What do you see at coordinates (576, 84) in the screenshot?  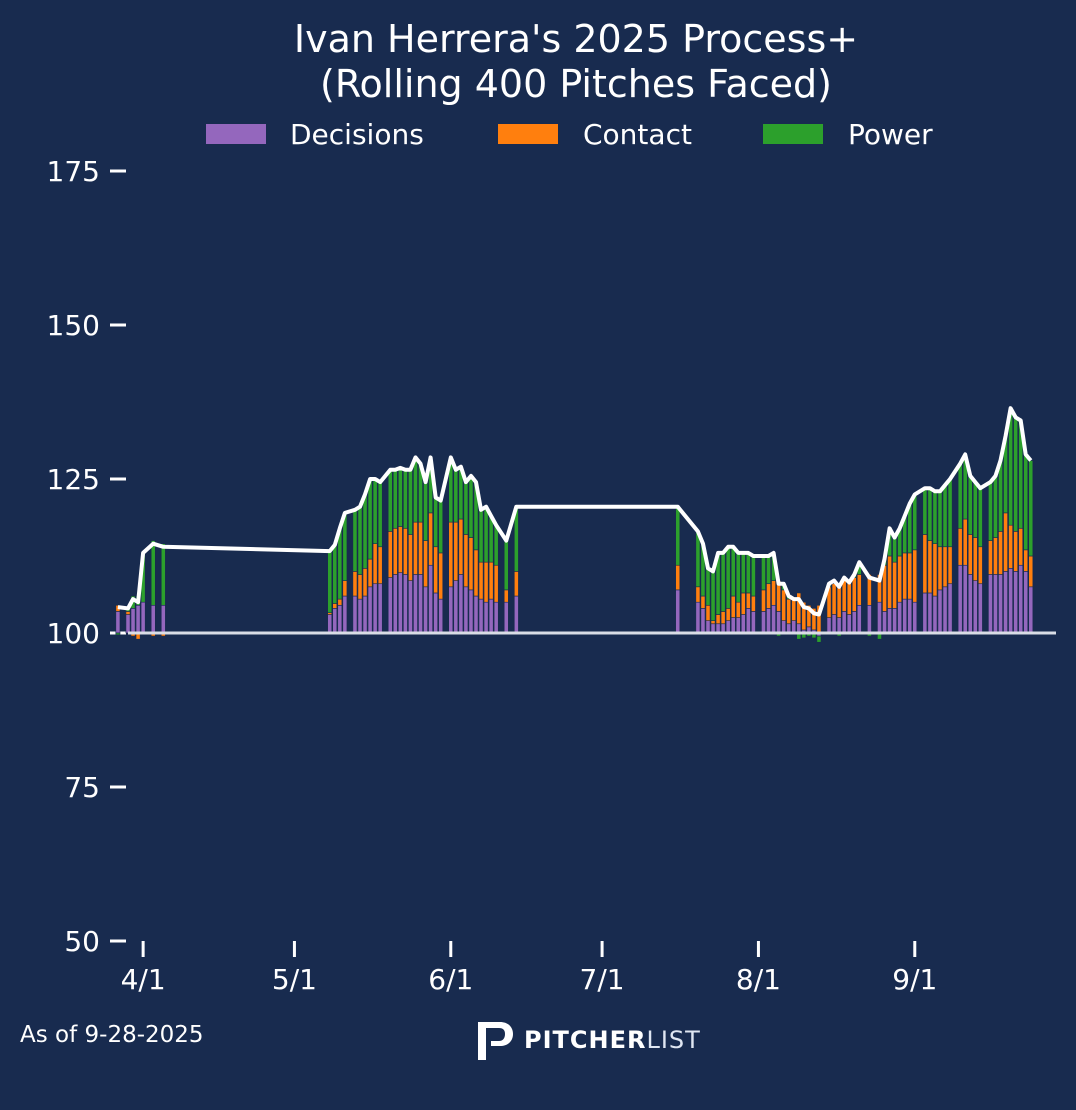 I see `chart-title-line-2: (Rolling 400 Pitches Faced)` at bounding box center [576, 84].